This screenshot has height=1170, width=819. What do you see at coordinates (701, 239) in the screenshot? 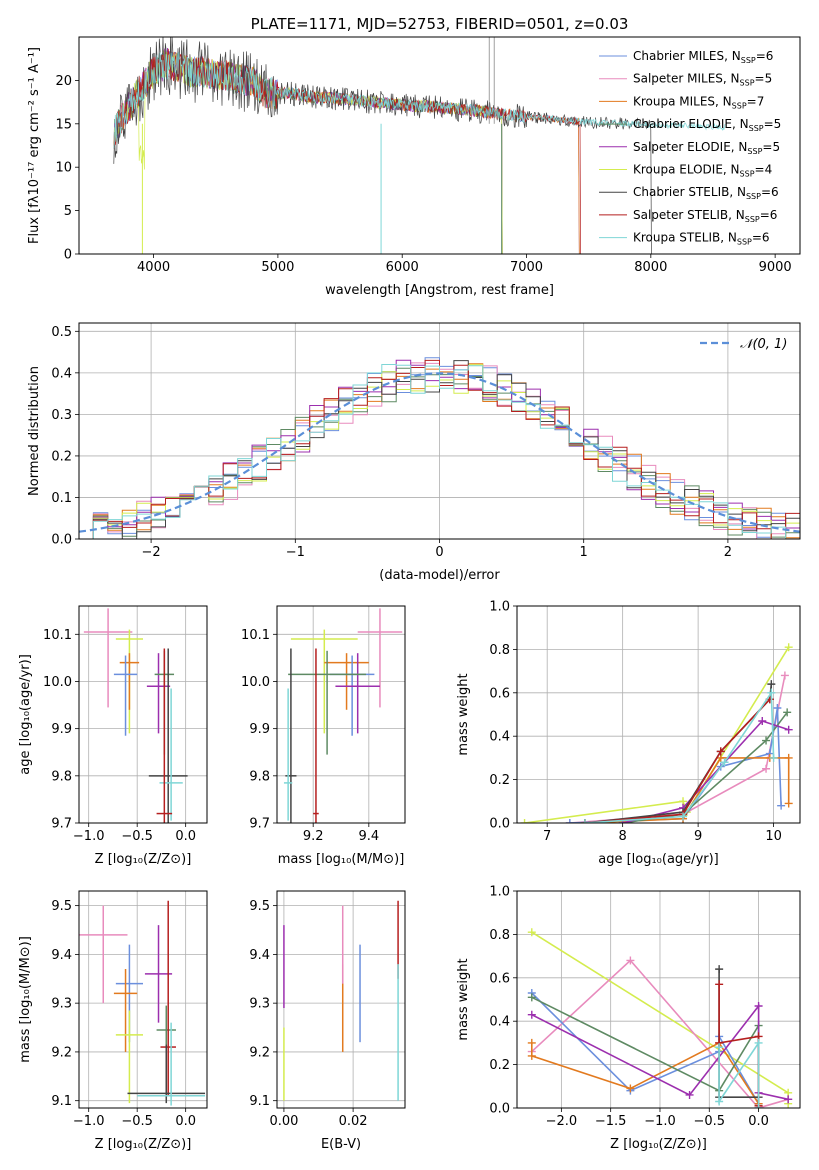
I see `legend-entry: Kroupa STELIB, NSSP=6` at bounding box center [701, 239].